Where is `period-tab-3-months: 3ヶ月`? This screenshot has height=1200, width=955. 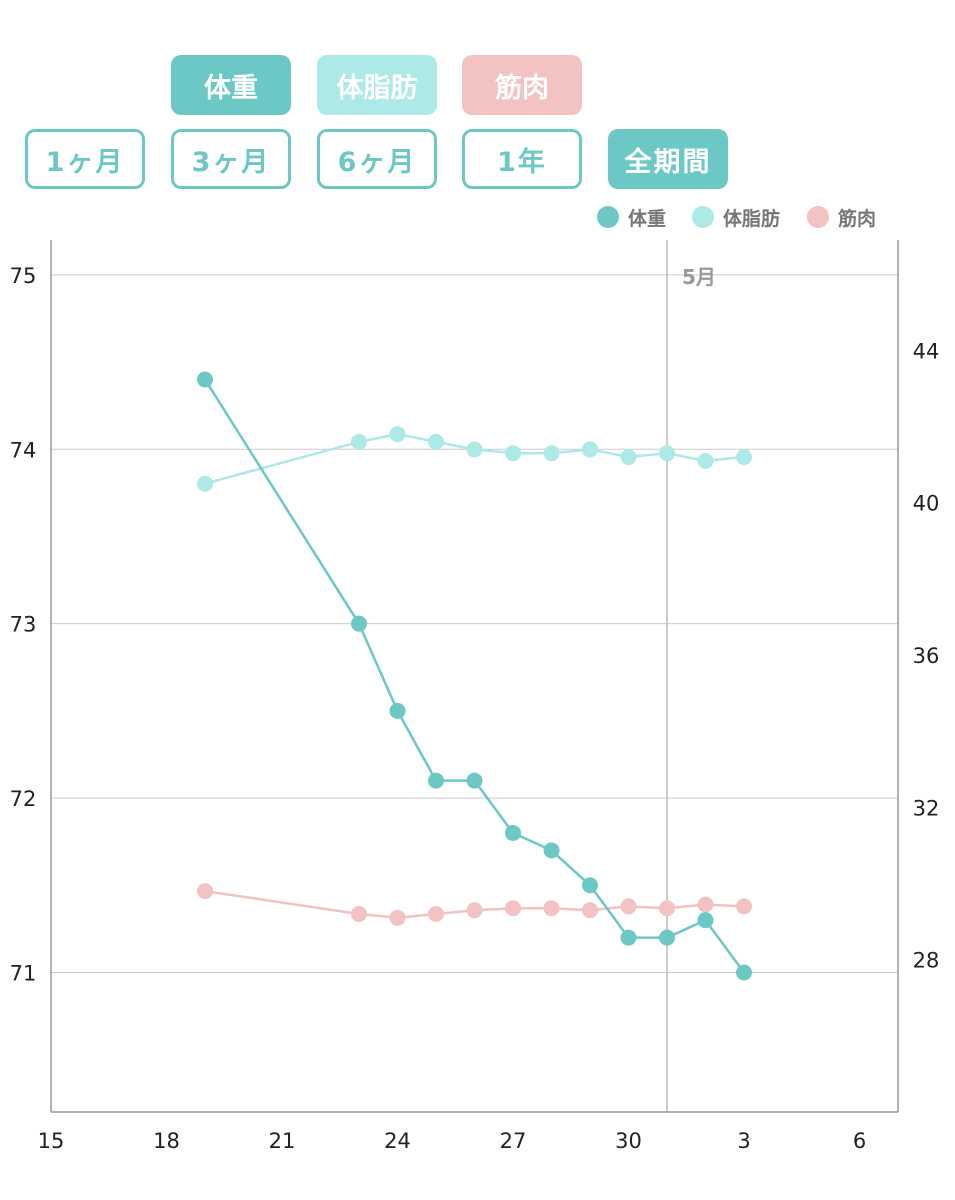
period-tab-3-months: 3ヶ月 is located at coordinates (231, 159).